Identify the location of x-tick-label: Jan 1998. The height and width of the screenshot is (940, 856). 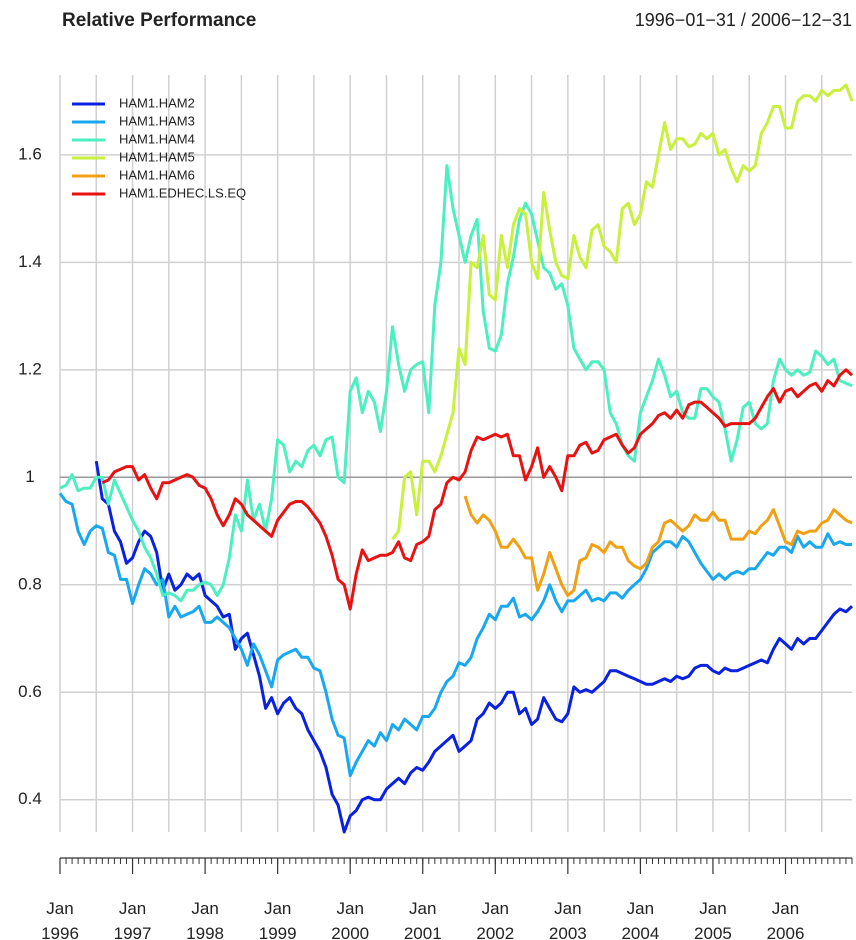
(205, 919).